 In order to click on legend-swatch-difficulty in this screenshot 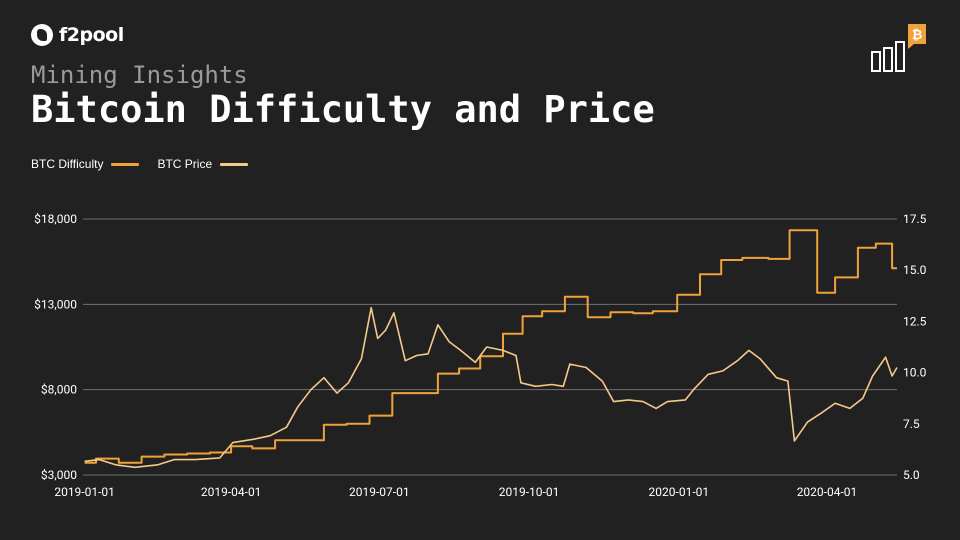, I will do `click(125, 164)`.